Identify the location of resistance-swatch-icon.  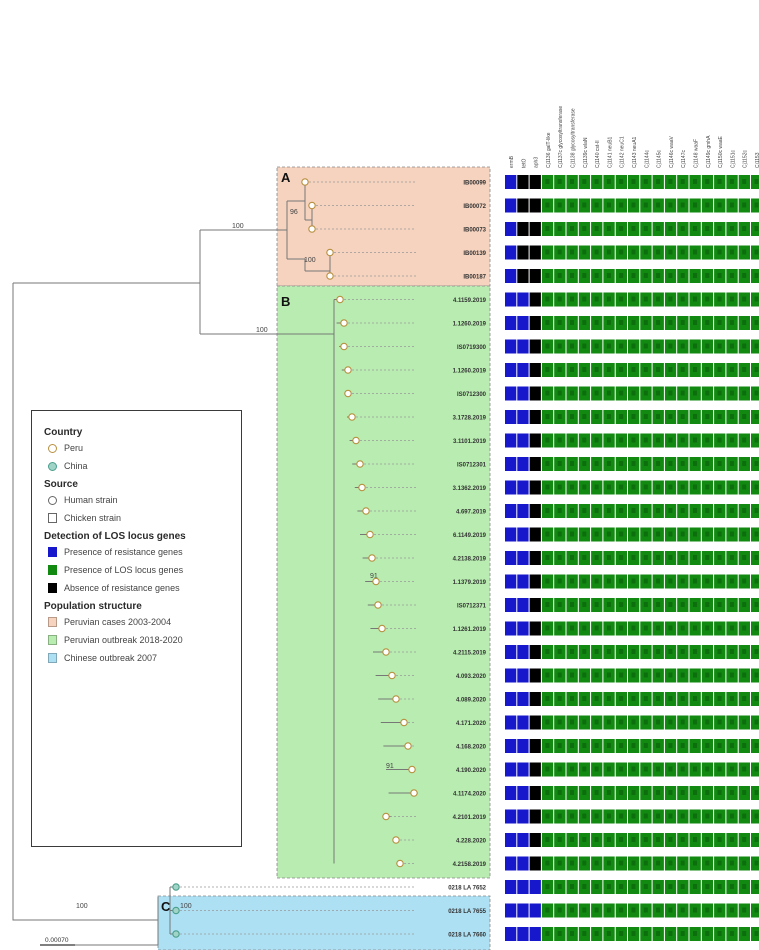
(52, 552).